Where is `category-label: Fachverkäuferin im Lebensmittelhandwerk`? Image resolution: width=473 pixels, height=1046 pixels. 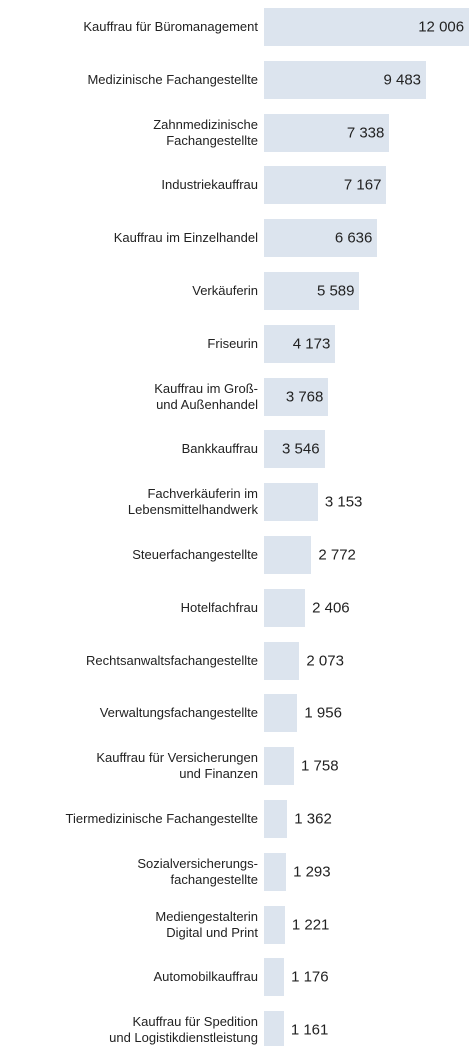 category-label: Fachverkäuferin im Lebensmittelhandwerk is located at coordinates (192, 502).